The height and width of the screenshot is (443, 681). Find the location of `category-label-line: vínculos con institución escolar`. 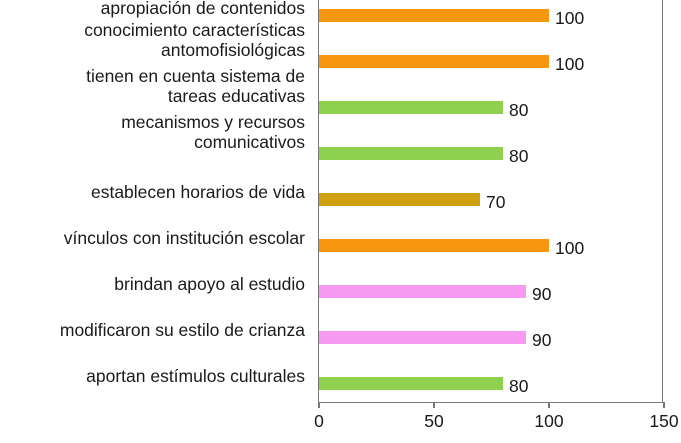

category-label-line: vínculos con institución escolar is located at coordinates (184, 238).